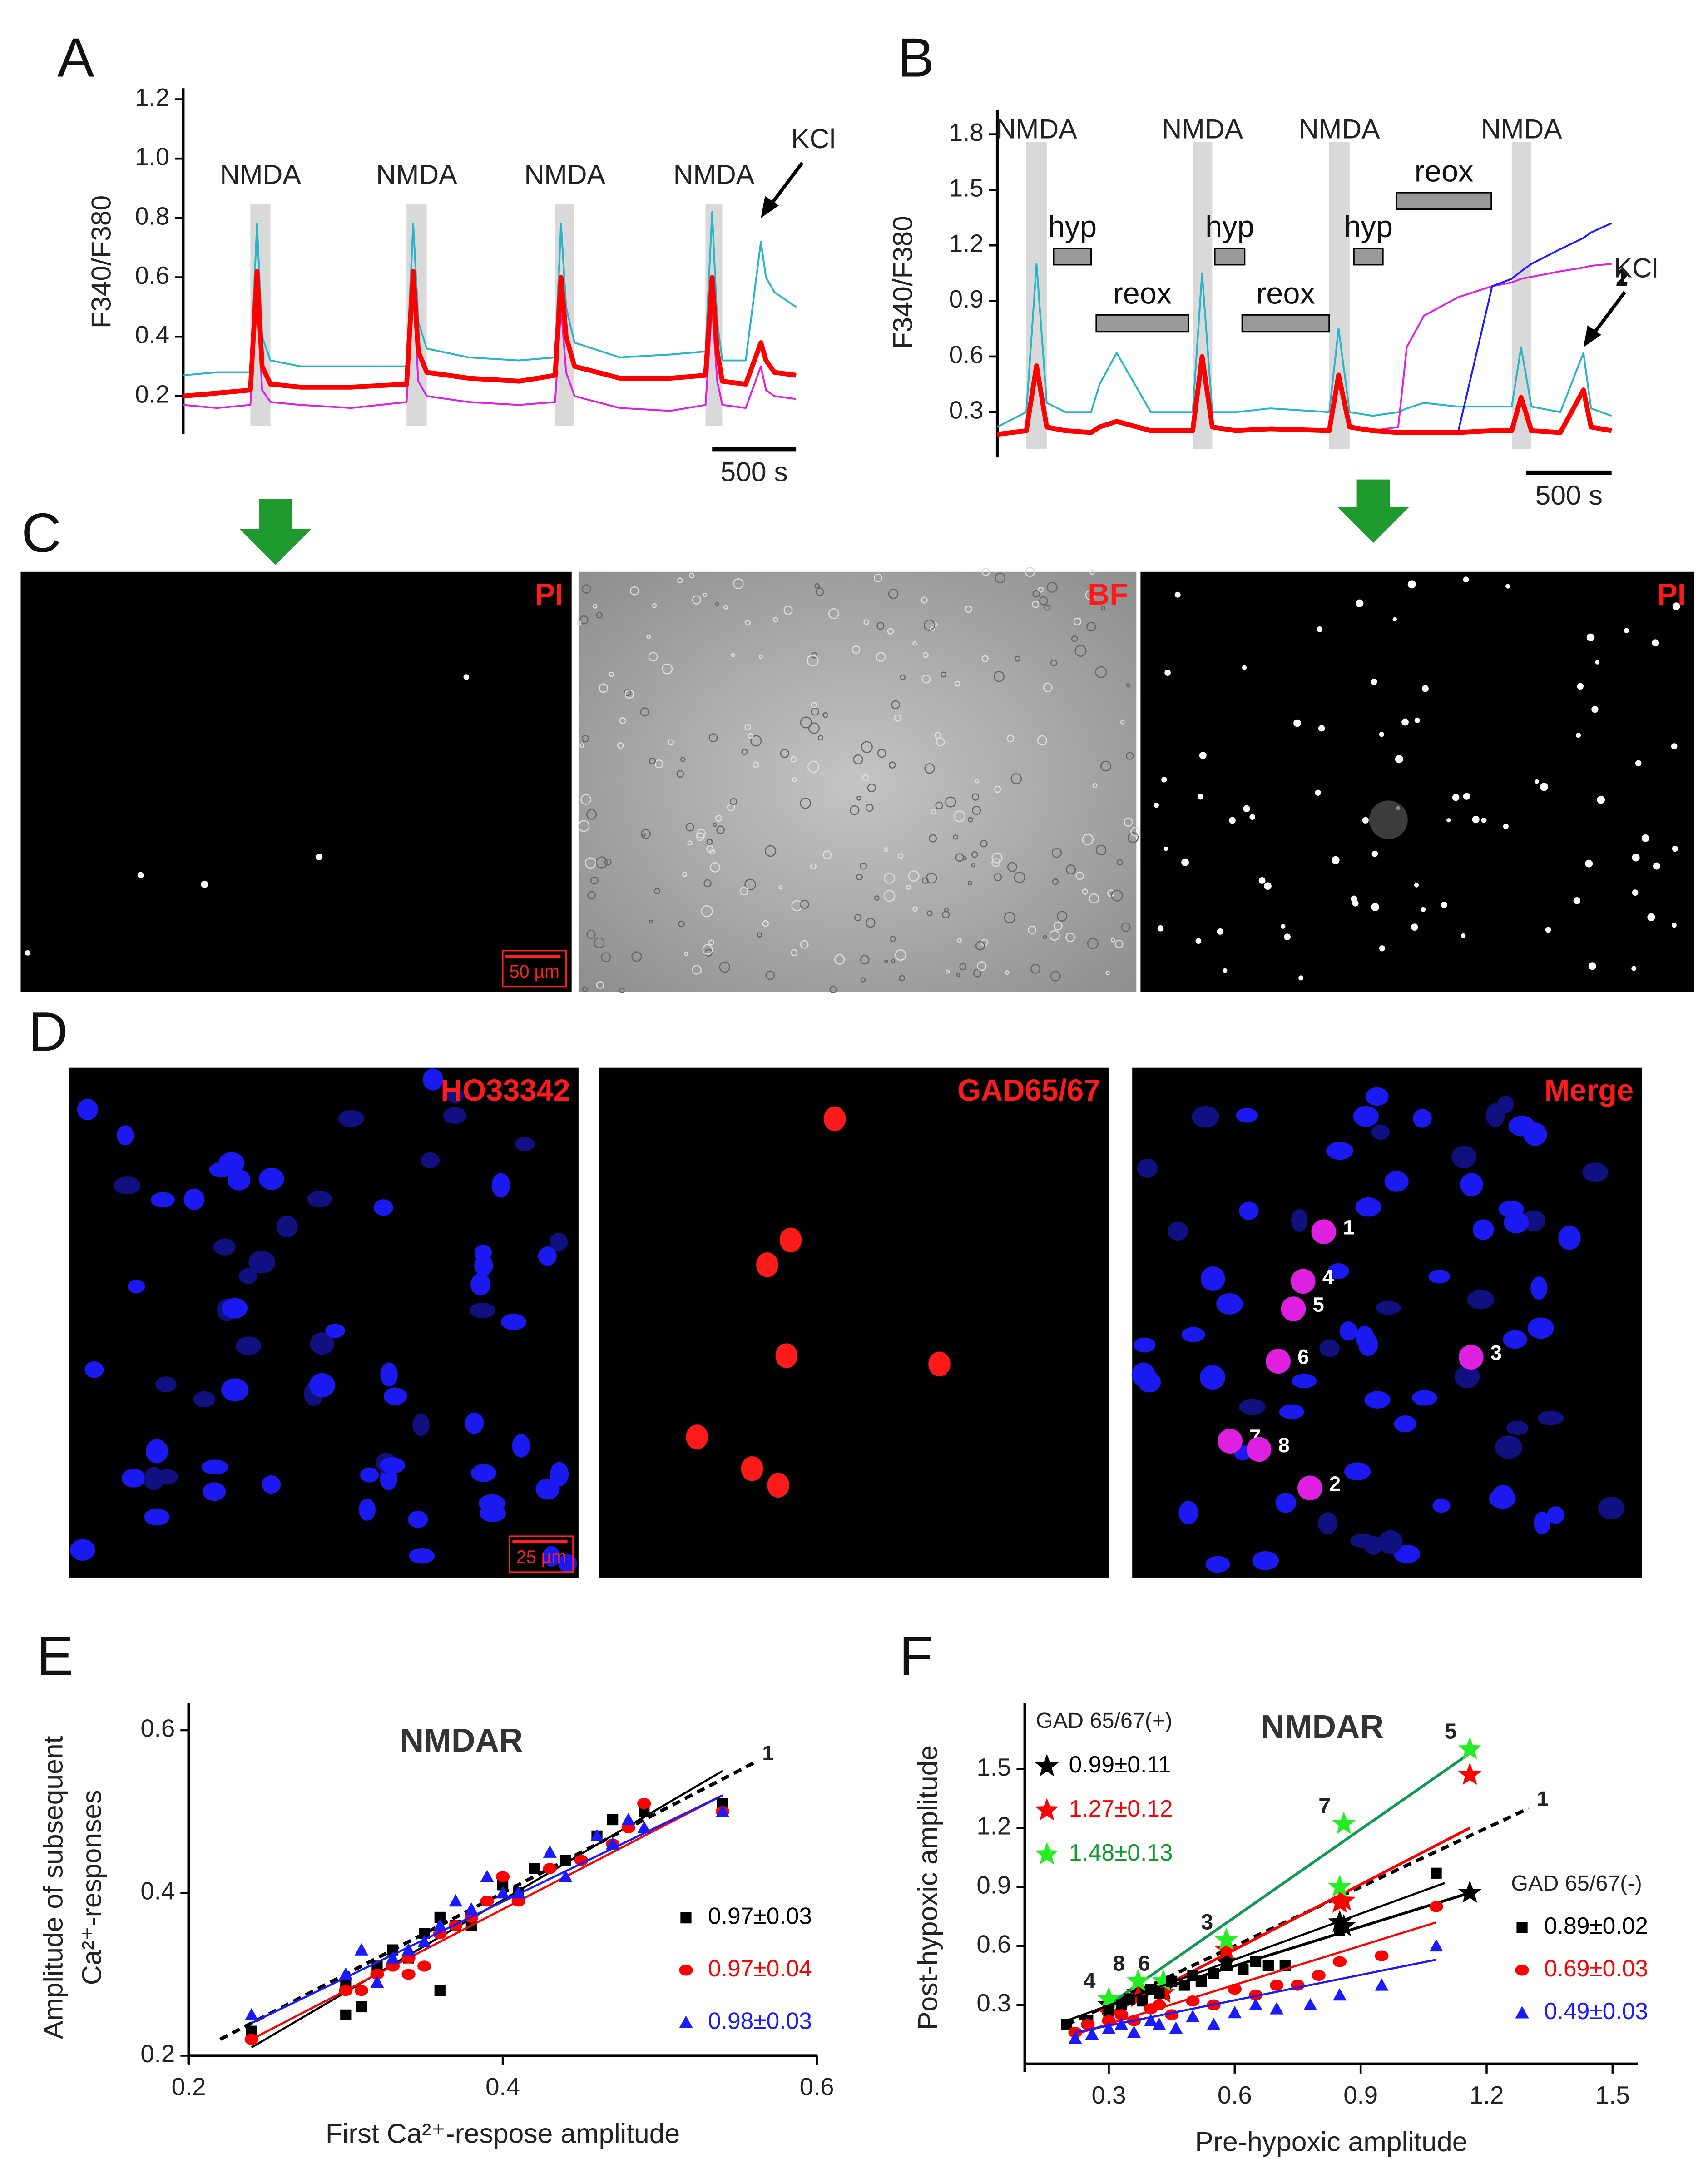 The width and height of the screenshot is (1708, 2159). I want to click on fit-line, so click(1289, 1879).